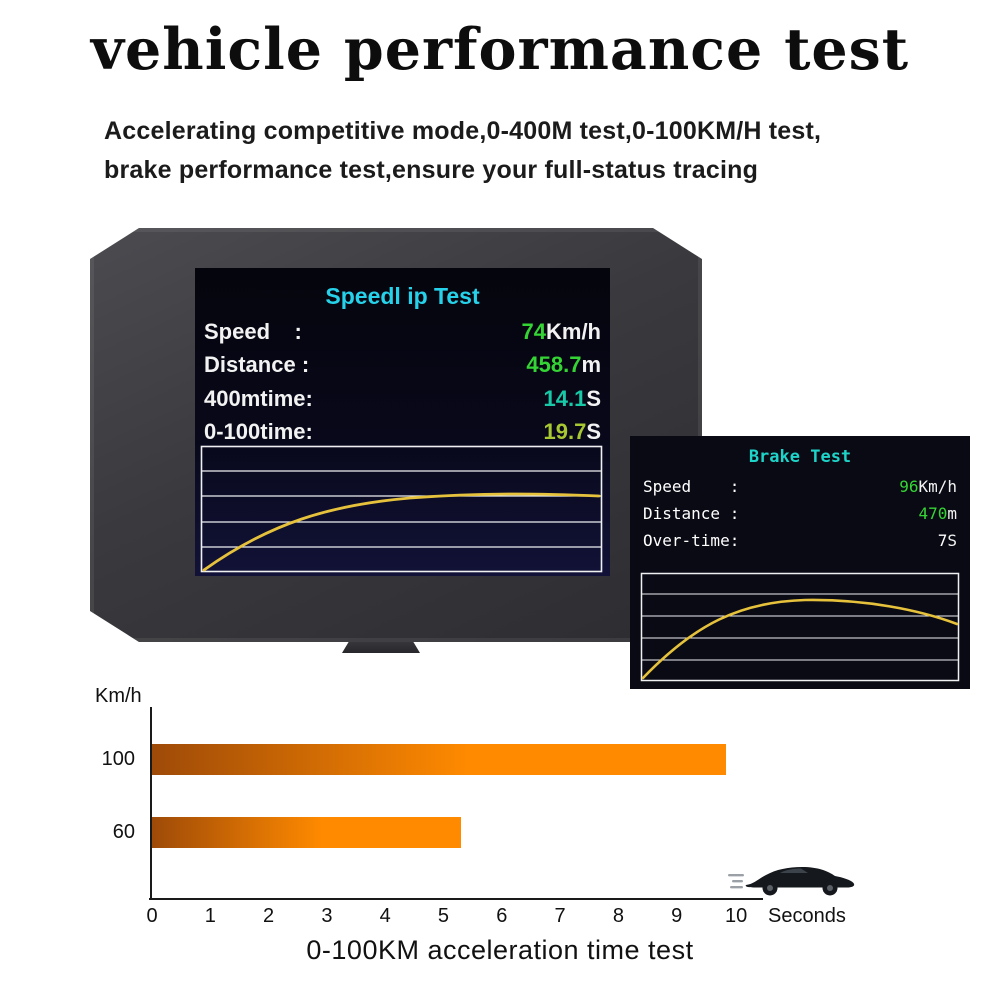 This screenshot has width=1000, height=1000. I want to click on tick-label: 8, so click(618, 916).